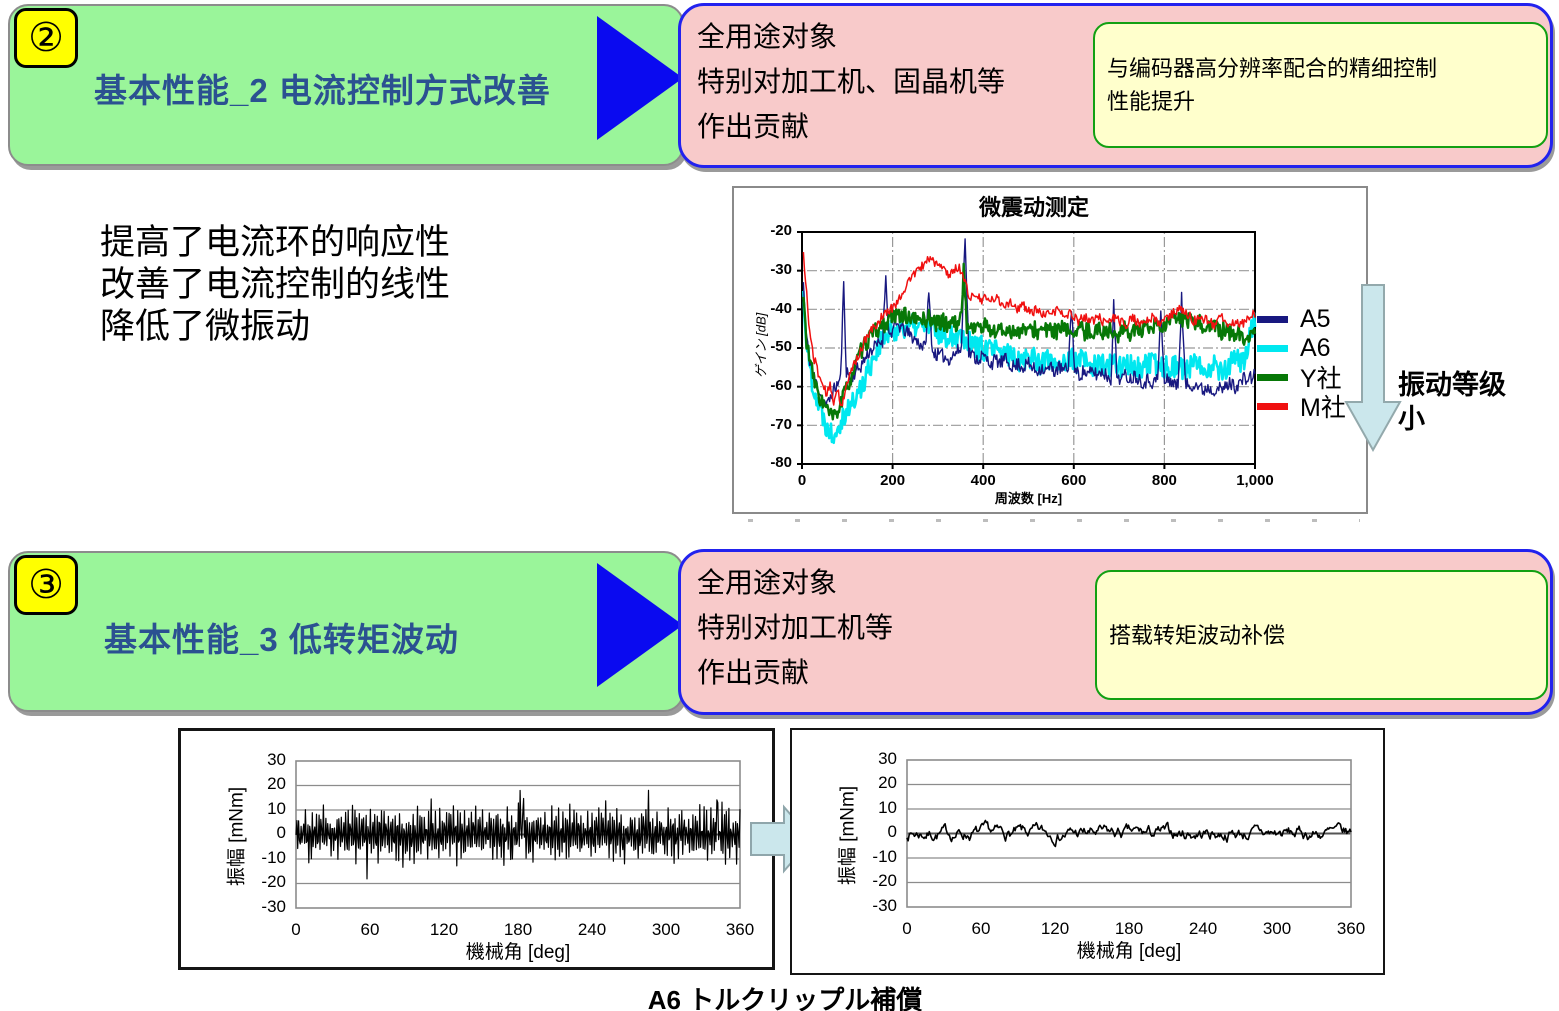  What do you see at coordinates (767, 582) in the screenshot?
I see `section3-target-line: 全用途对象` at bounding box center [767, 582].